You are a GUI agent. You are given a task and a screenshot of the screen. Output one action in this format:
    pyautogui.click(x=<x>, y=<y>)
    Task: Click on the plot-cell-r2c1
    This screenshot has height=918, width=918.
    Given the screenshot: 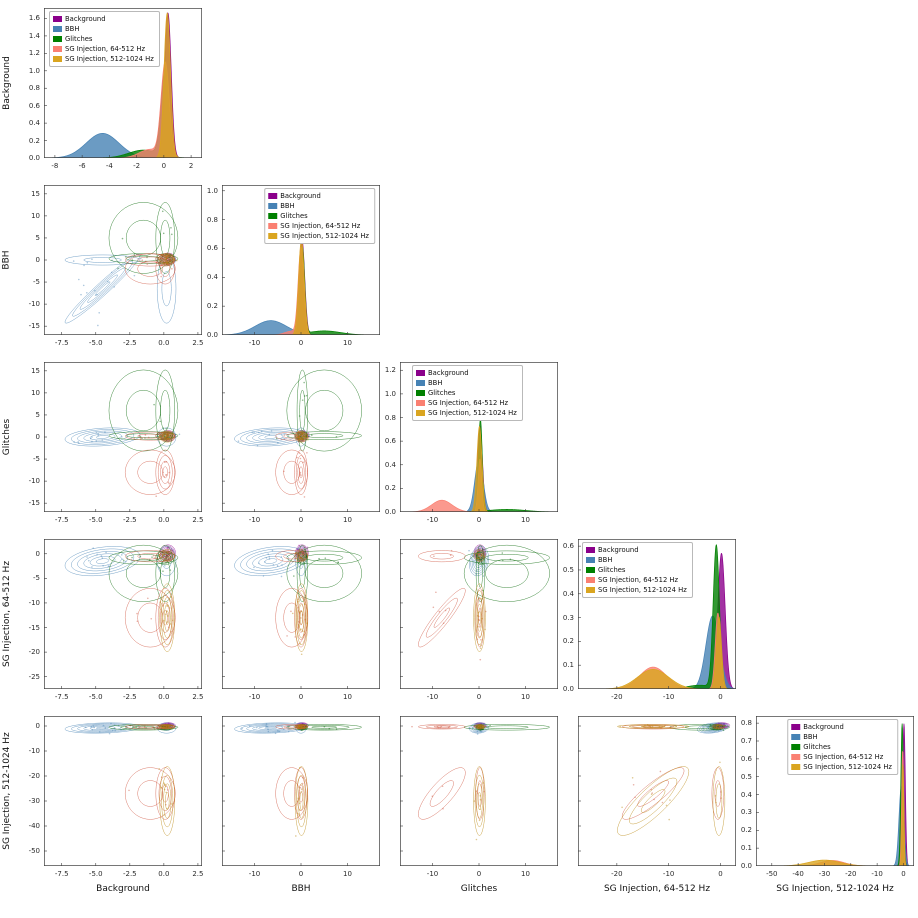 What is the action you would take?
    pyautogui.click(x=301, y=437)
    